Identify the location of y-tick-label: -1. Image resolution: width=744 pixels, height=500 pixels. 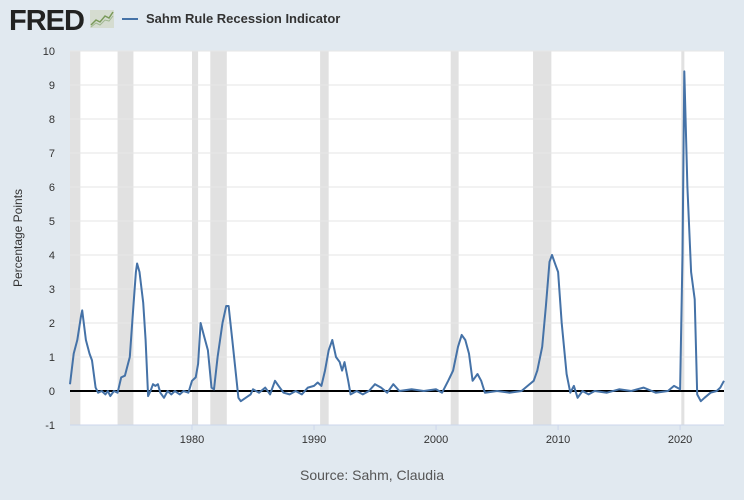
(50, 426).